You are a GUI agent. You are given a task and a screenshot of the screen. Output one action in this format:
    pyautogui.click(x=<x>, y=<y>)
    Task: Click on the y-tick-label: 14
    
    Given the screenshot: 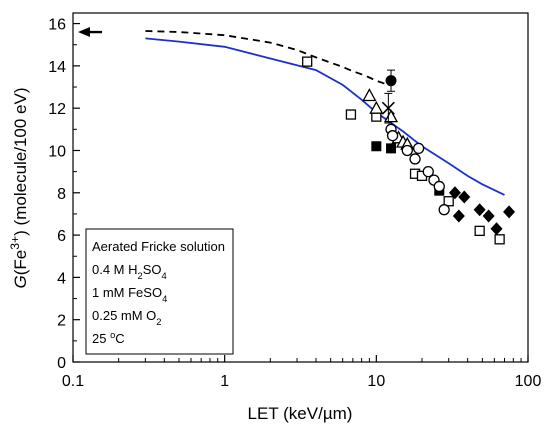 What is the action you would take?
    pyautogui.click(x=57, y=67)
    